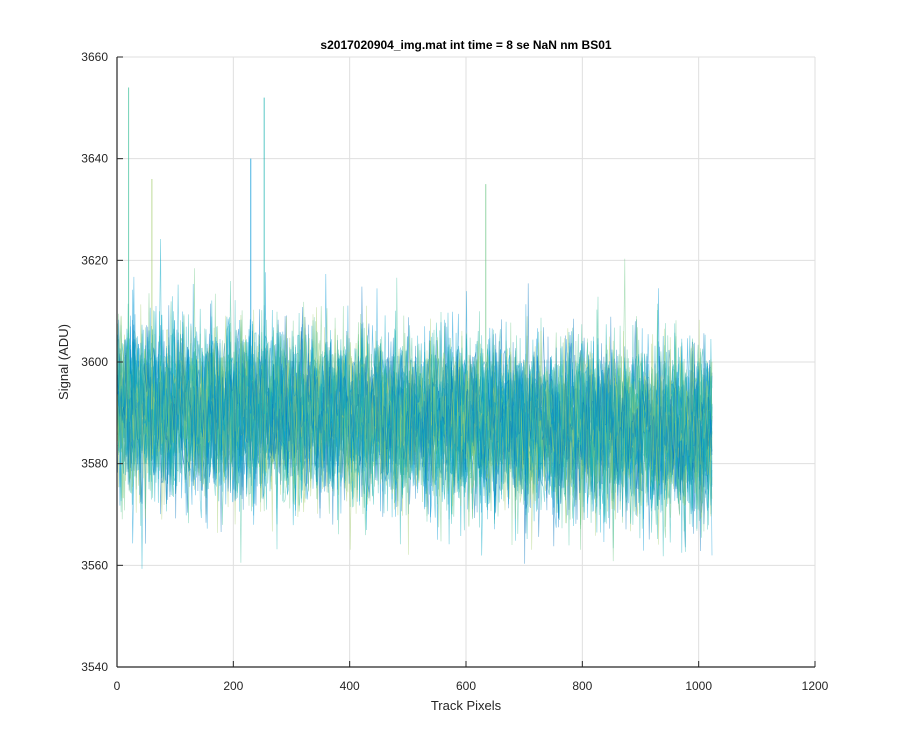 This screenshot has width=900, height=750. Describe the element at coordinates (94, 159) in the screenshot. I see `y-tick-label: 3640` at that location.